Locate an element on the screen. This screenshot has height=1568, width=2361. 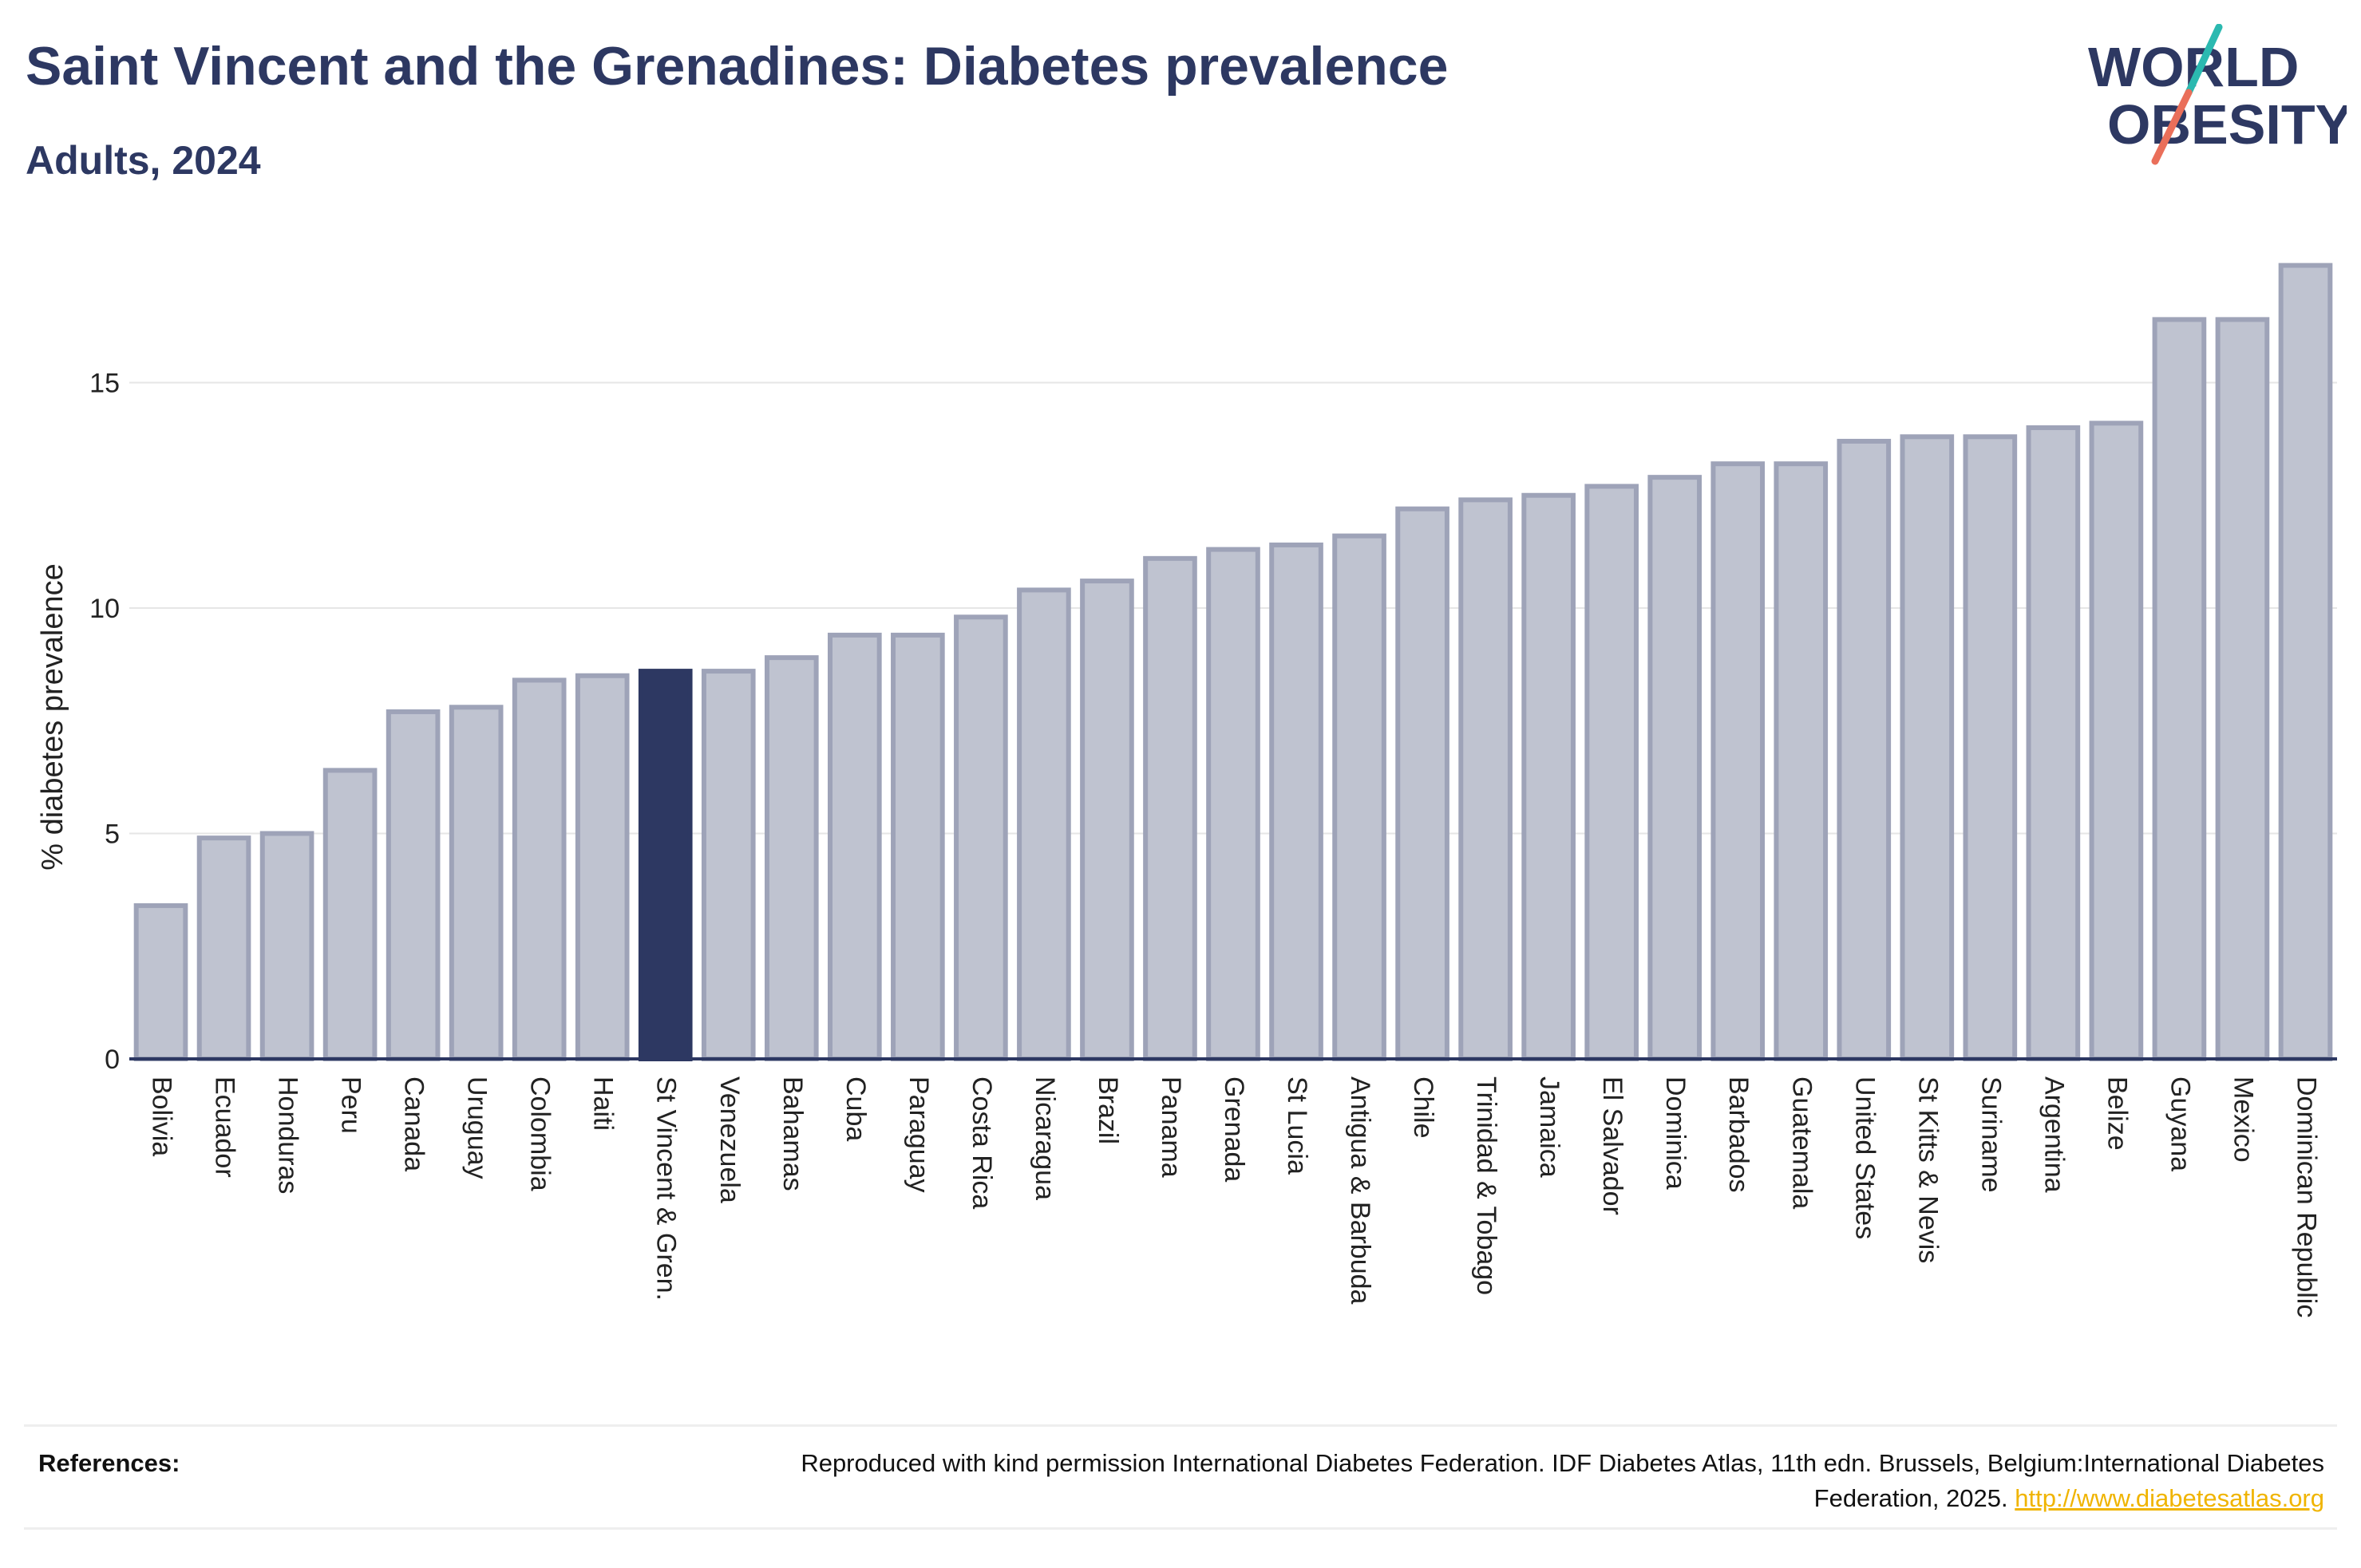
x-tick-label: Antigua & Barbuda is located at coordinates (1360, 1190).